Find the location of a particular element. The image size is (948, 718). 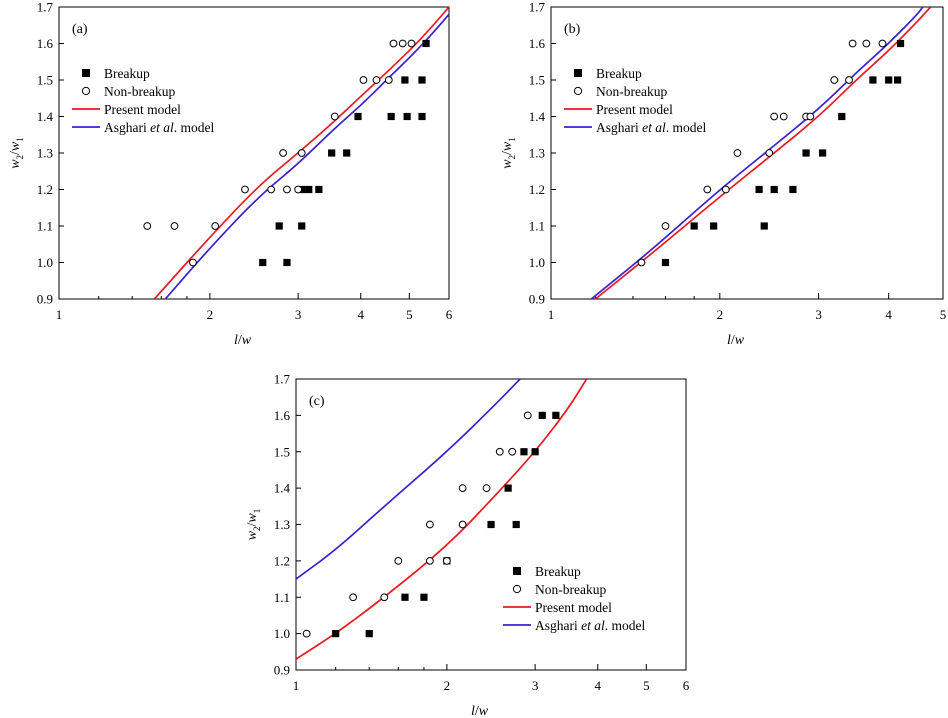

legend-breakup-label: Breakup is located at coordinates (127, 73).